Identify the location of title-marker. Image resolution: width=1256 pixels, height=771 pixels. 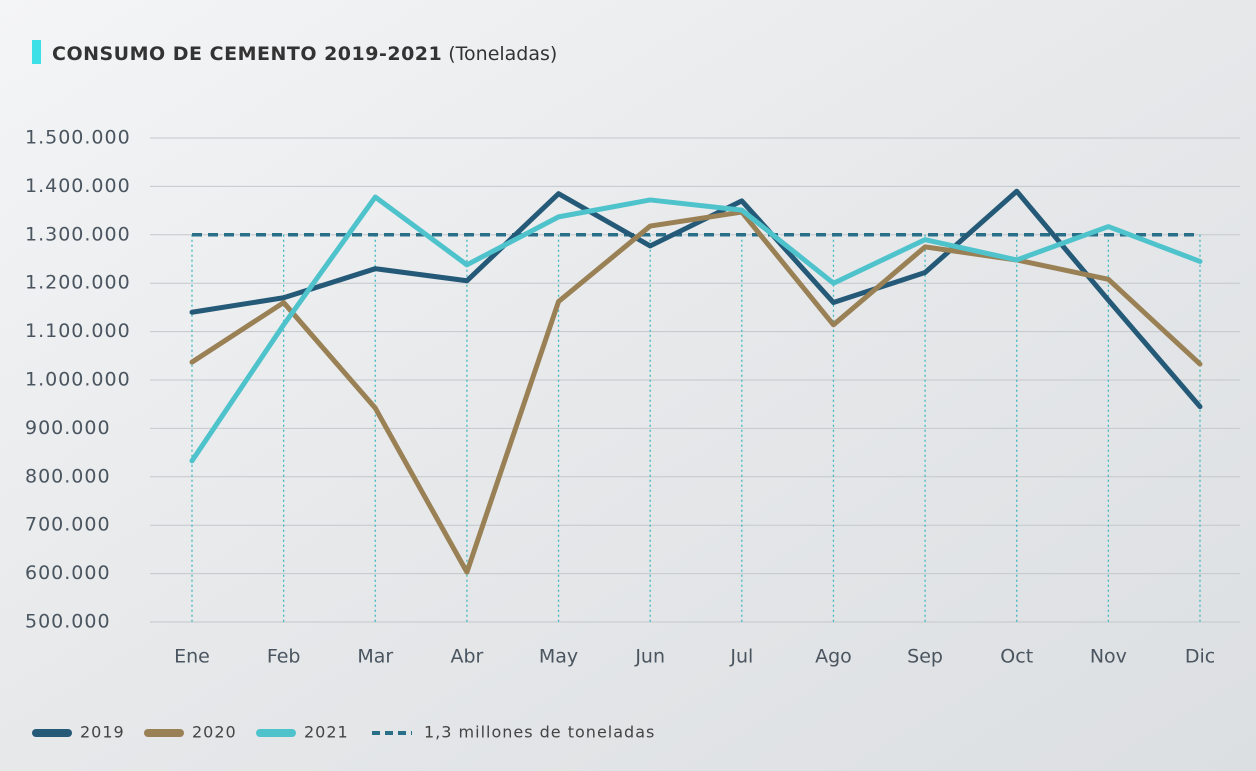
(36, 52).